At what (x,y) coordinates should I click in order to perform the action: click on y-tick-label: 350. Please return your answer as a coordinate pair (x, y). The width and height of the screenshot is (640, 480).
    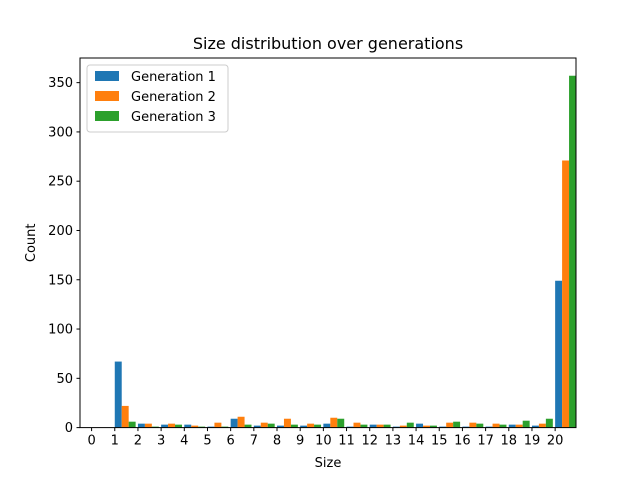
    Looking at the image, I should click on (60, 83).